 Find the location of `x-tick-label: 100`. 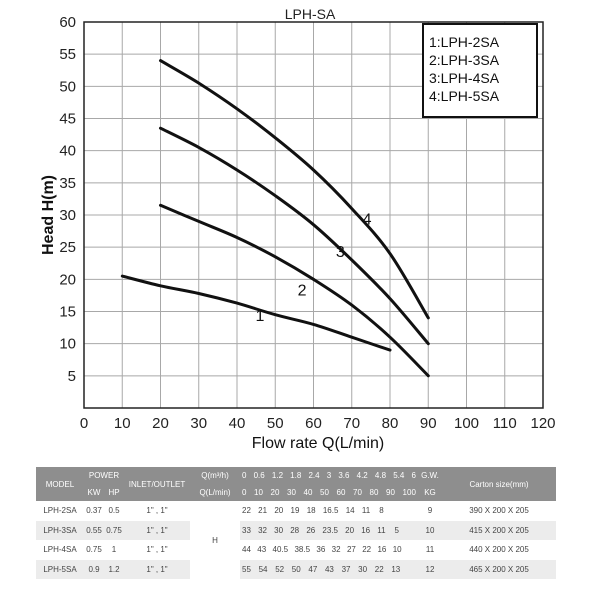

x-tick-label: 100 is located at coordinates (466, 423).